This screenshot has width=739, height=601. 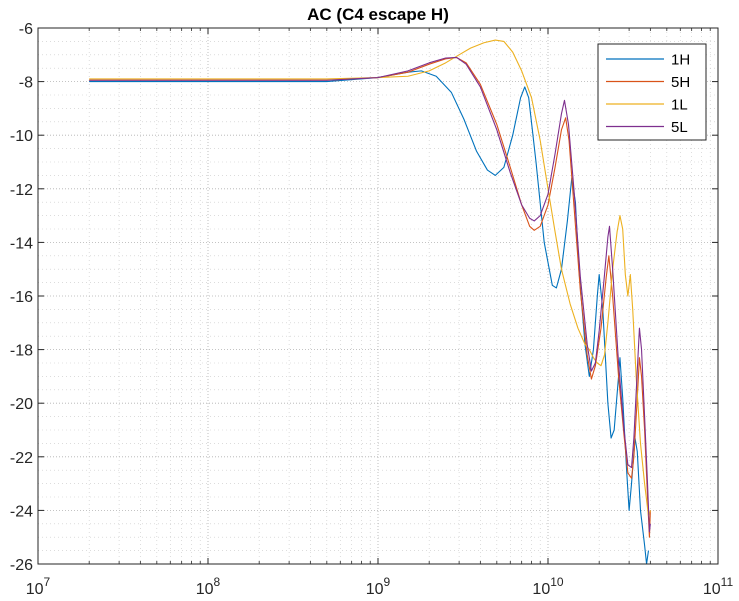 What do you see at coordinates (208, 586) in the screenshot?
I see `x-tick-label: 10⁸` at bounding box center [208, 586].